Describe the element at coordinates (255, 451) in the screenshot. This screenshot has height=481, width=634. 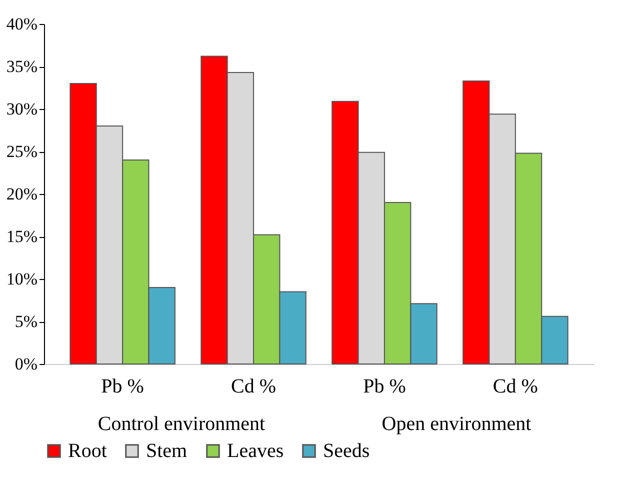
I see `legend-label: Leaves` at that location.